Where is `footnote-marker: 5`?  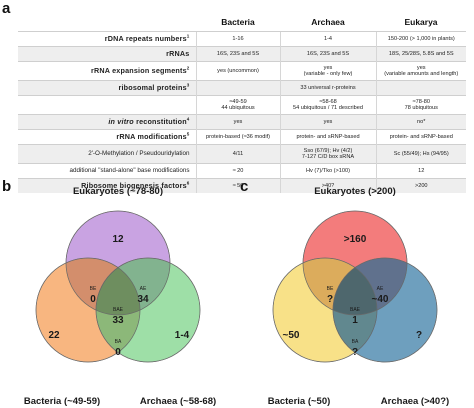 footnote-marker: 5 is located at coordinates (188, 134).